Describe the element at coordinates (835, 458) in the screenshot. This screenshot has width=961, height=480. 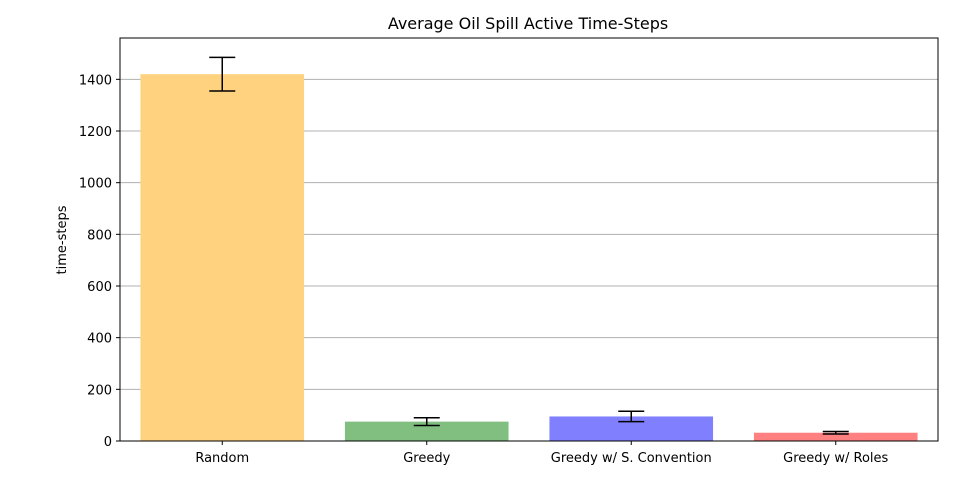
I see `x-tick-label: Greedy w/ Roles` at that location.